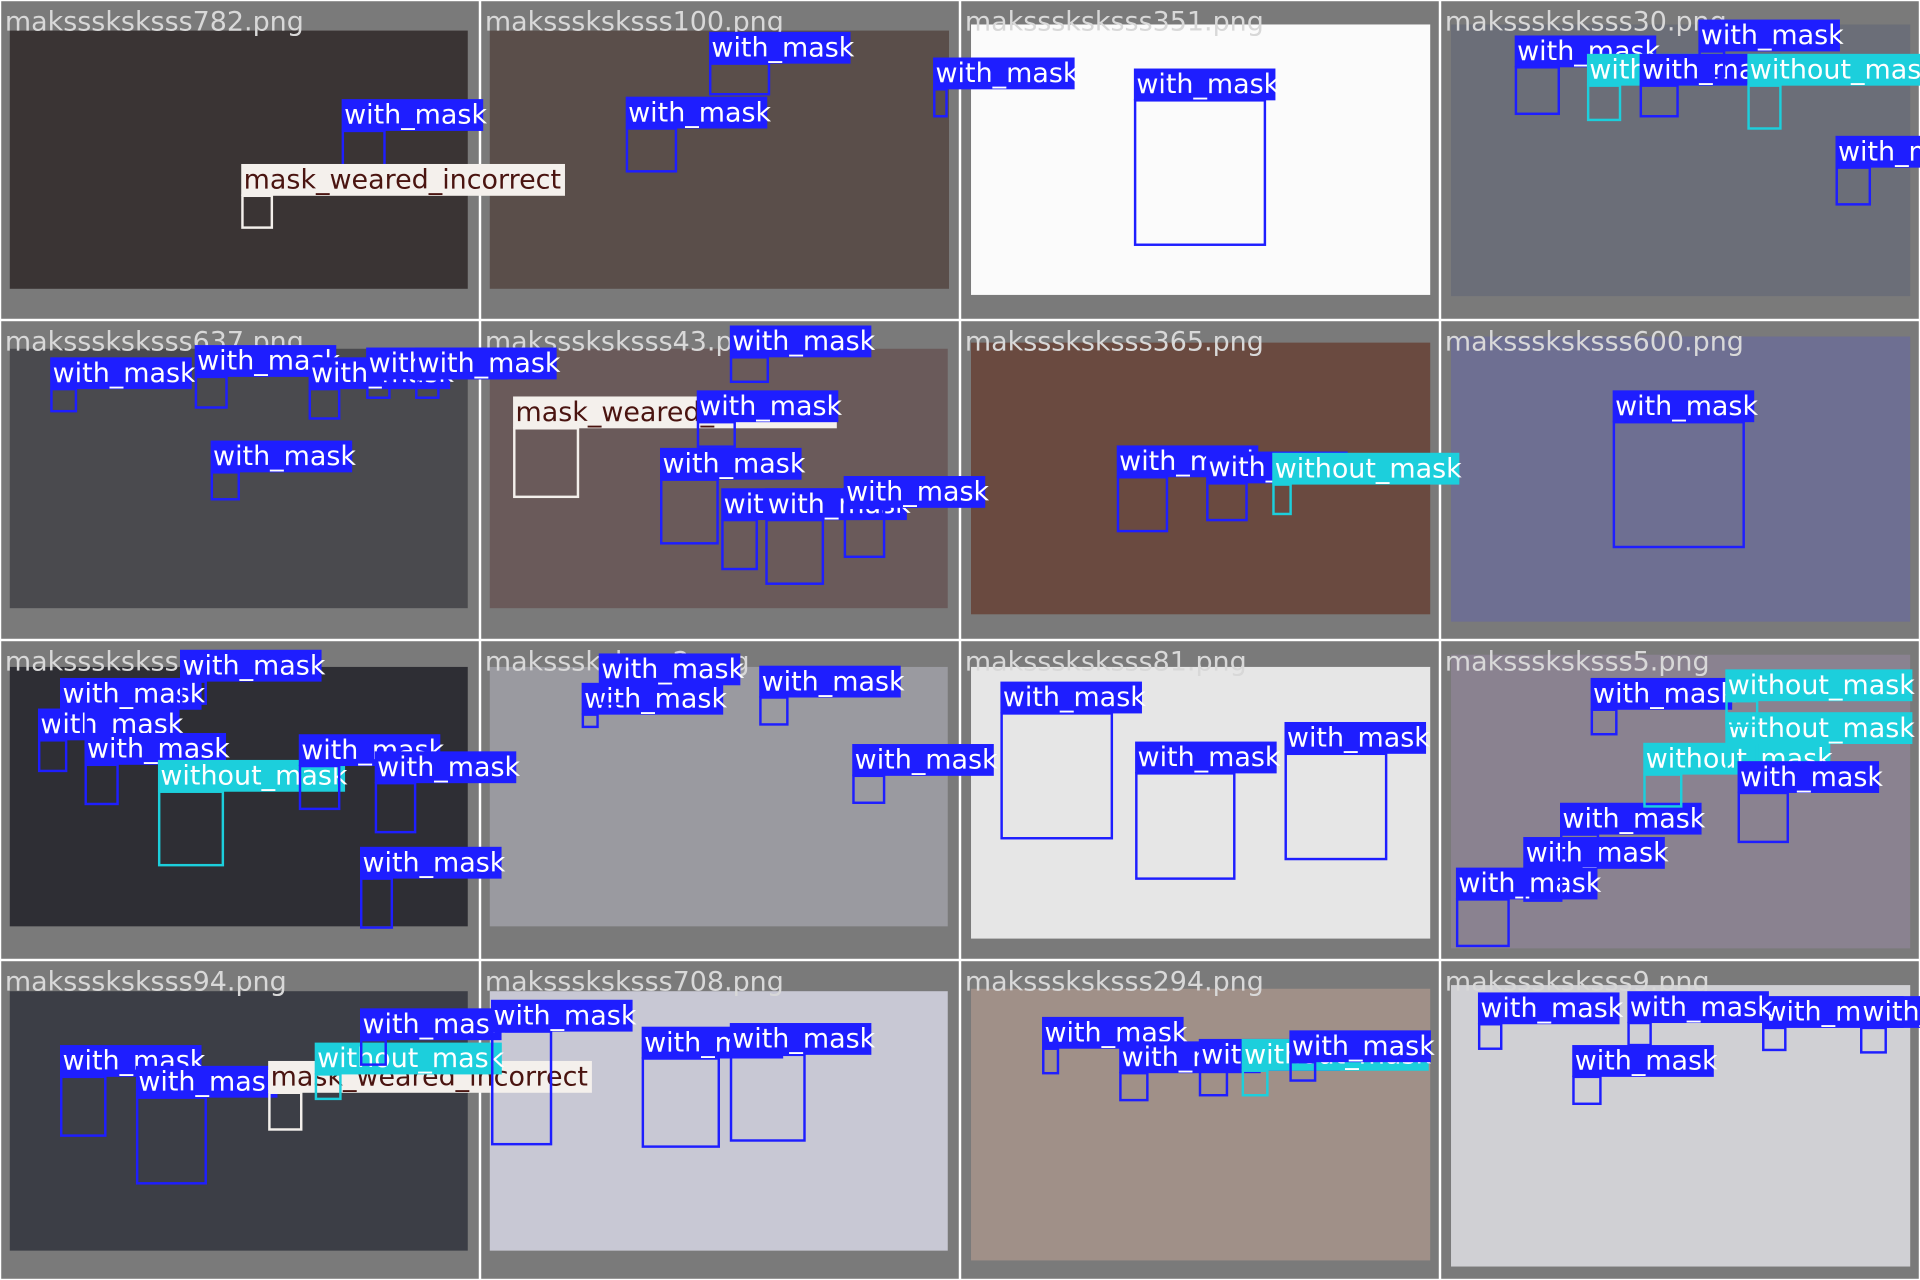 The height and width of the screenshot is (1280, 1920). I want to click on tile: maksssksksss294.png, so click(1200, 1120).